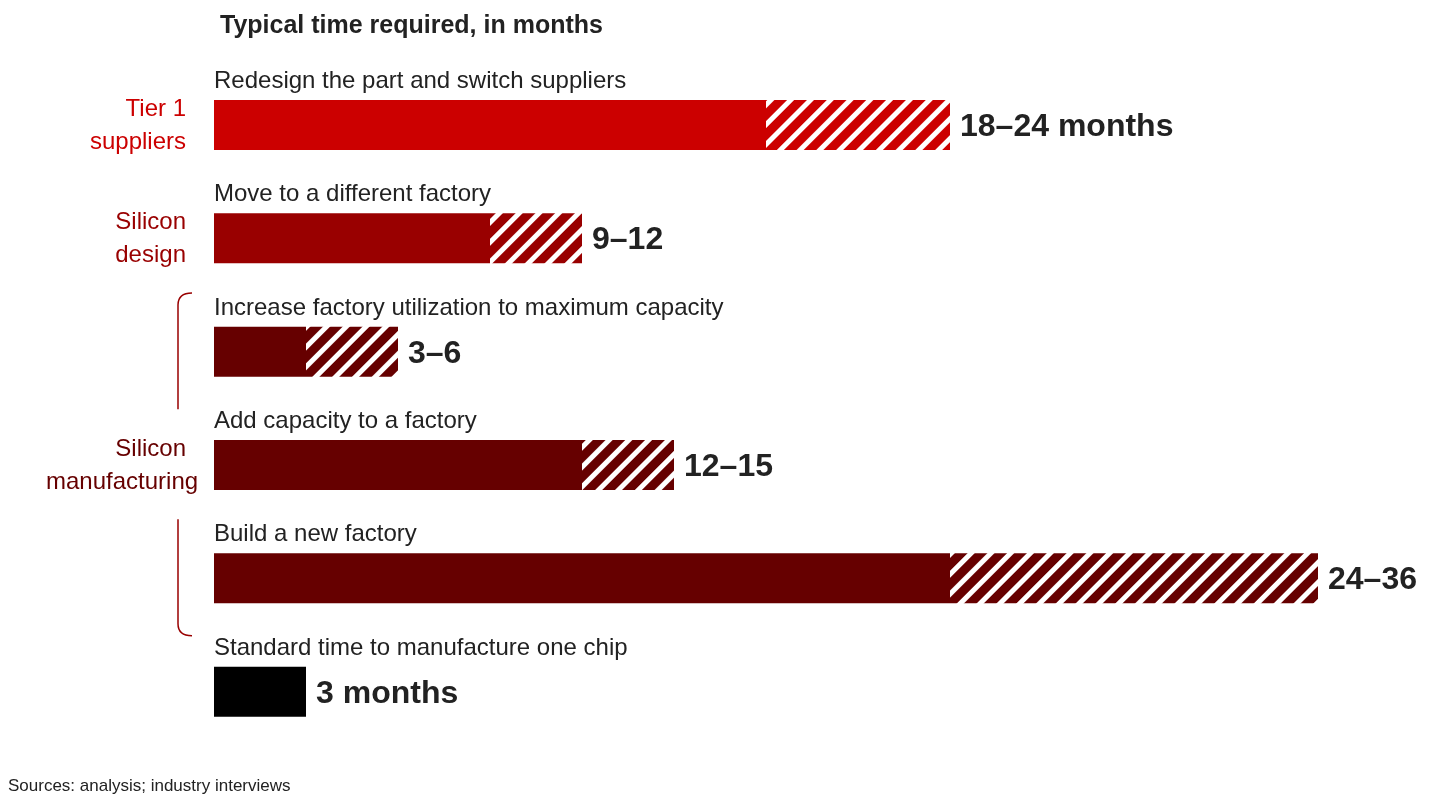 This screenshot has height=810, width=1440. I want to click on data-label: 18–24 months, so click(1067, 125).